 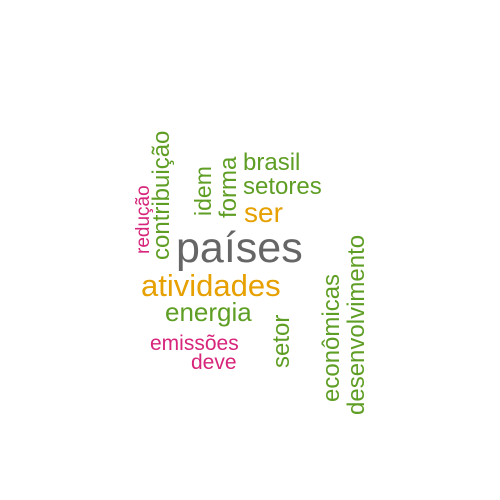 What do you see at coordinates (203, 191) in the screenshot?
I see `word-idem: idem` at bounding box center [203, 191].